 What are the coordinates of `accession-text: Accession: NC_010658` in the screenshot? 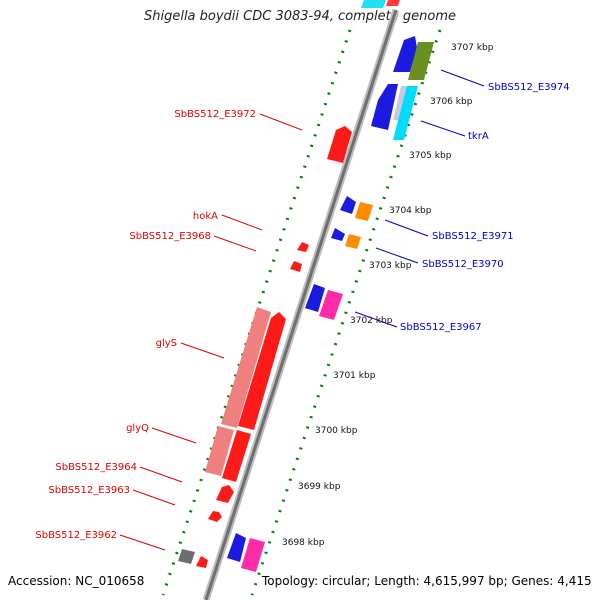 It's located at (76, 581).